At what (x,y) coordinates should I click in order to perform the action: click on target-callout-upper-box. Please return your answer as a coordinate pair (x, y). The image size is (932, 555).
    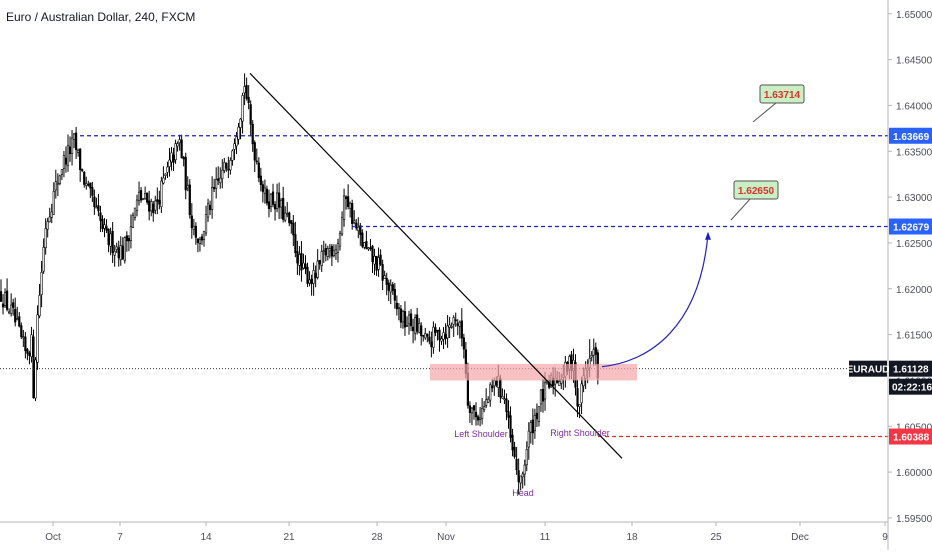
    Looking at the image, I should click on (782, 94).